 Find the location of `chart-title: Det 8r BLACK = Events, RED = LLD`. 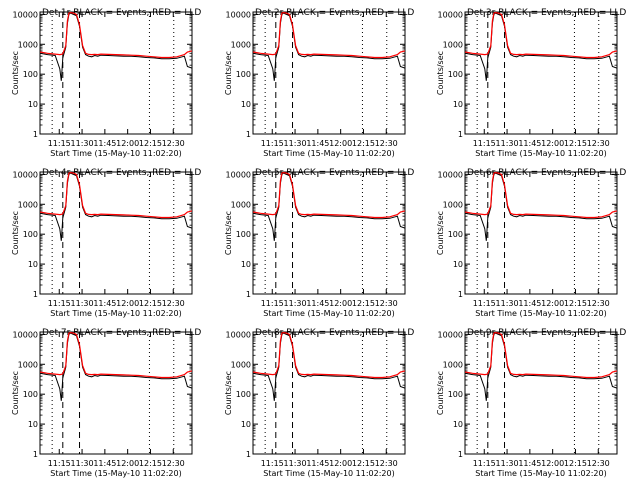

chart-title: Det 8r BLACK = Events, RED = LLD is located at coordinates (334, 333).